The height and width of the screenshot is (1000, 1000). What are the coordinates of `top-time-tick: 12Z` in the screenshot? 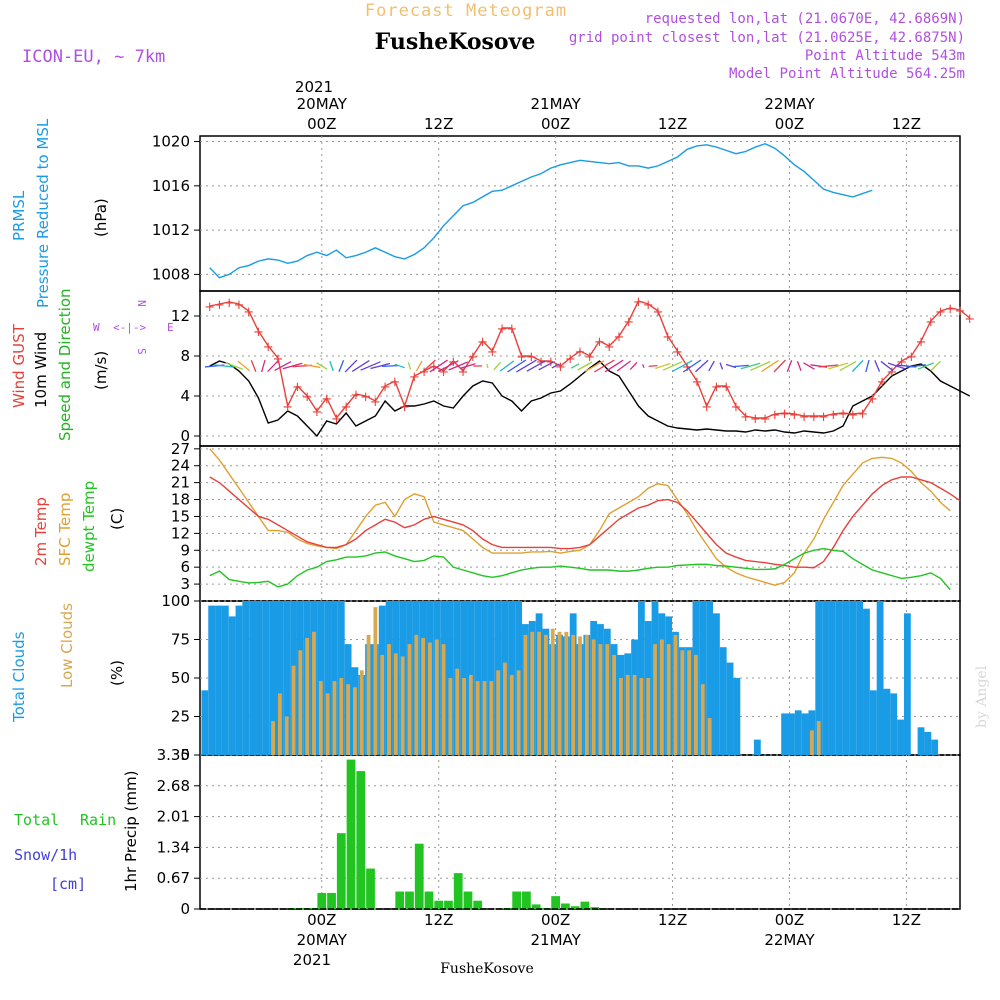 It's located at (906, 124).